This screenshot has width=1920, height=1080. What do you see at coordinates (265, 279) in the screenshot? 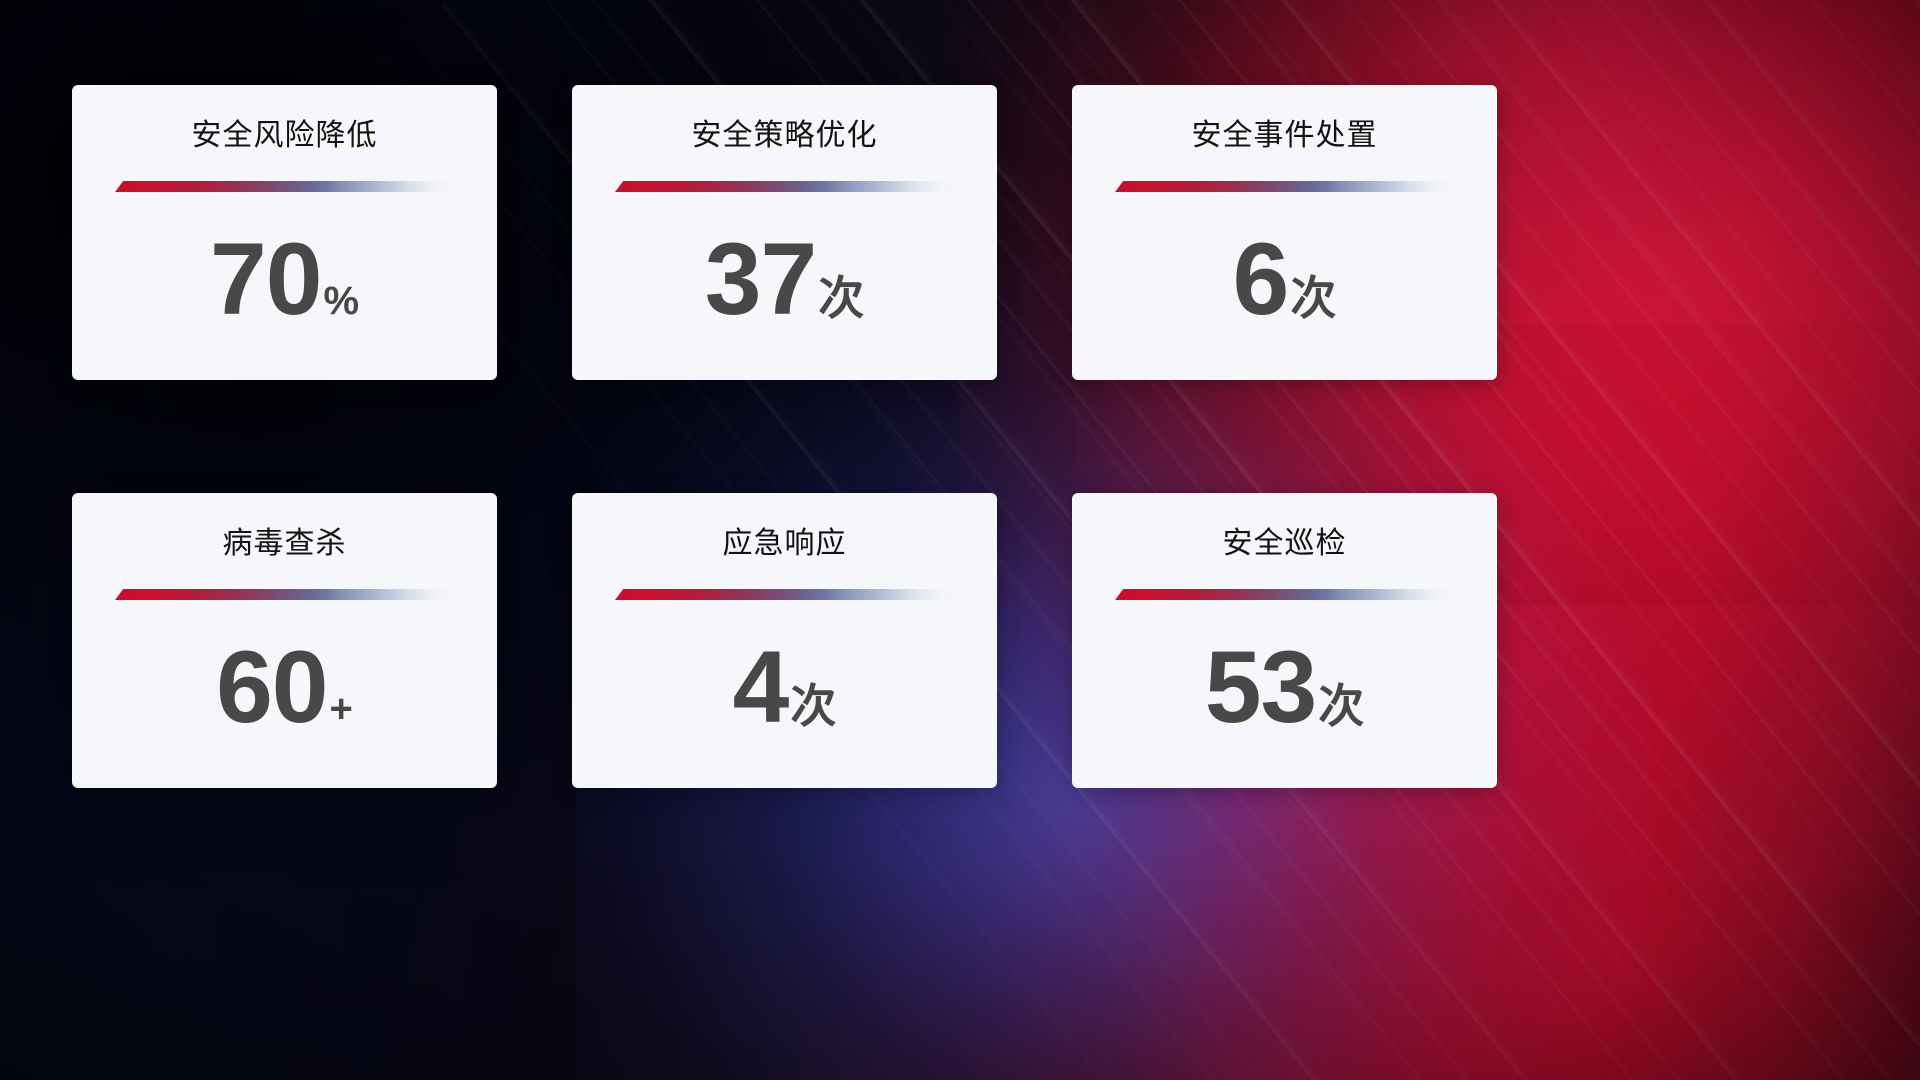
I see `metric-value-number: 70` at bounding box center [265, 279].